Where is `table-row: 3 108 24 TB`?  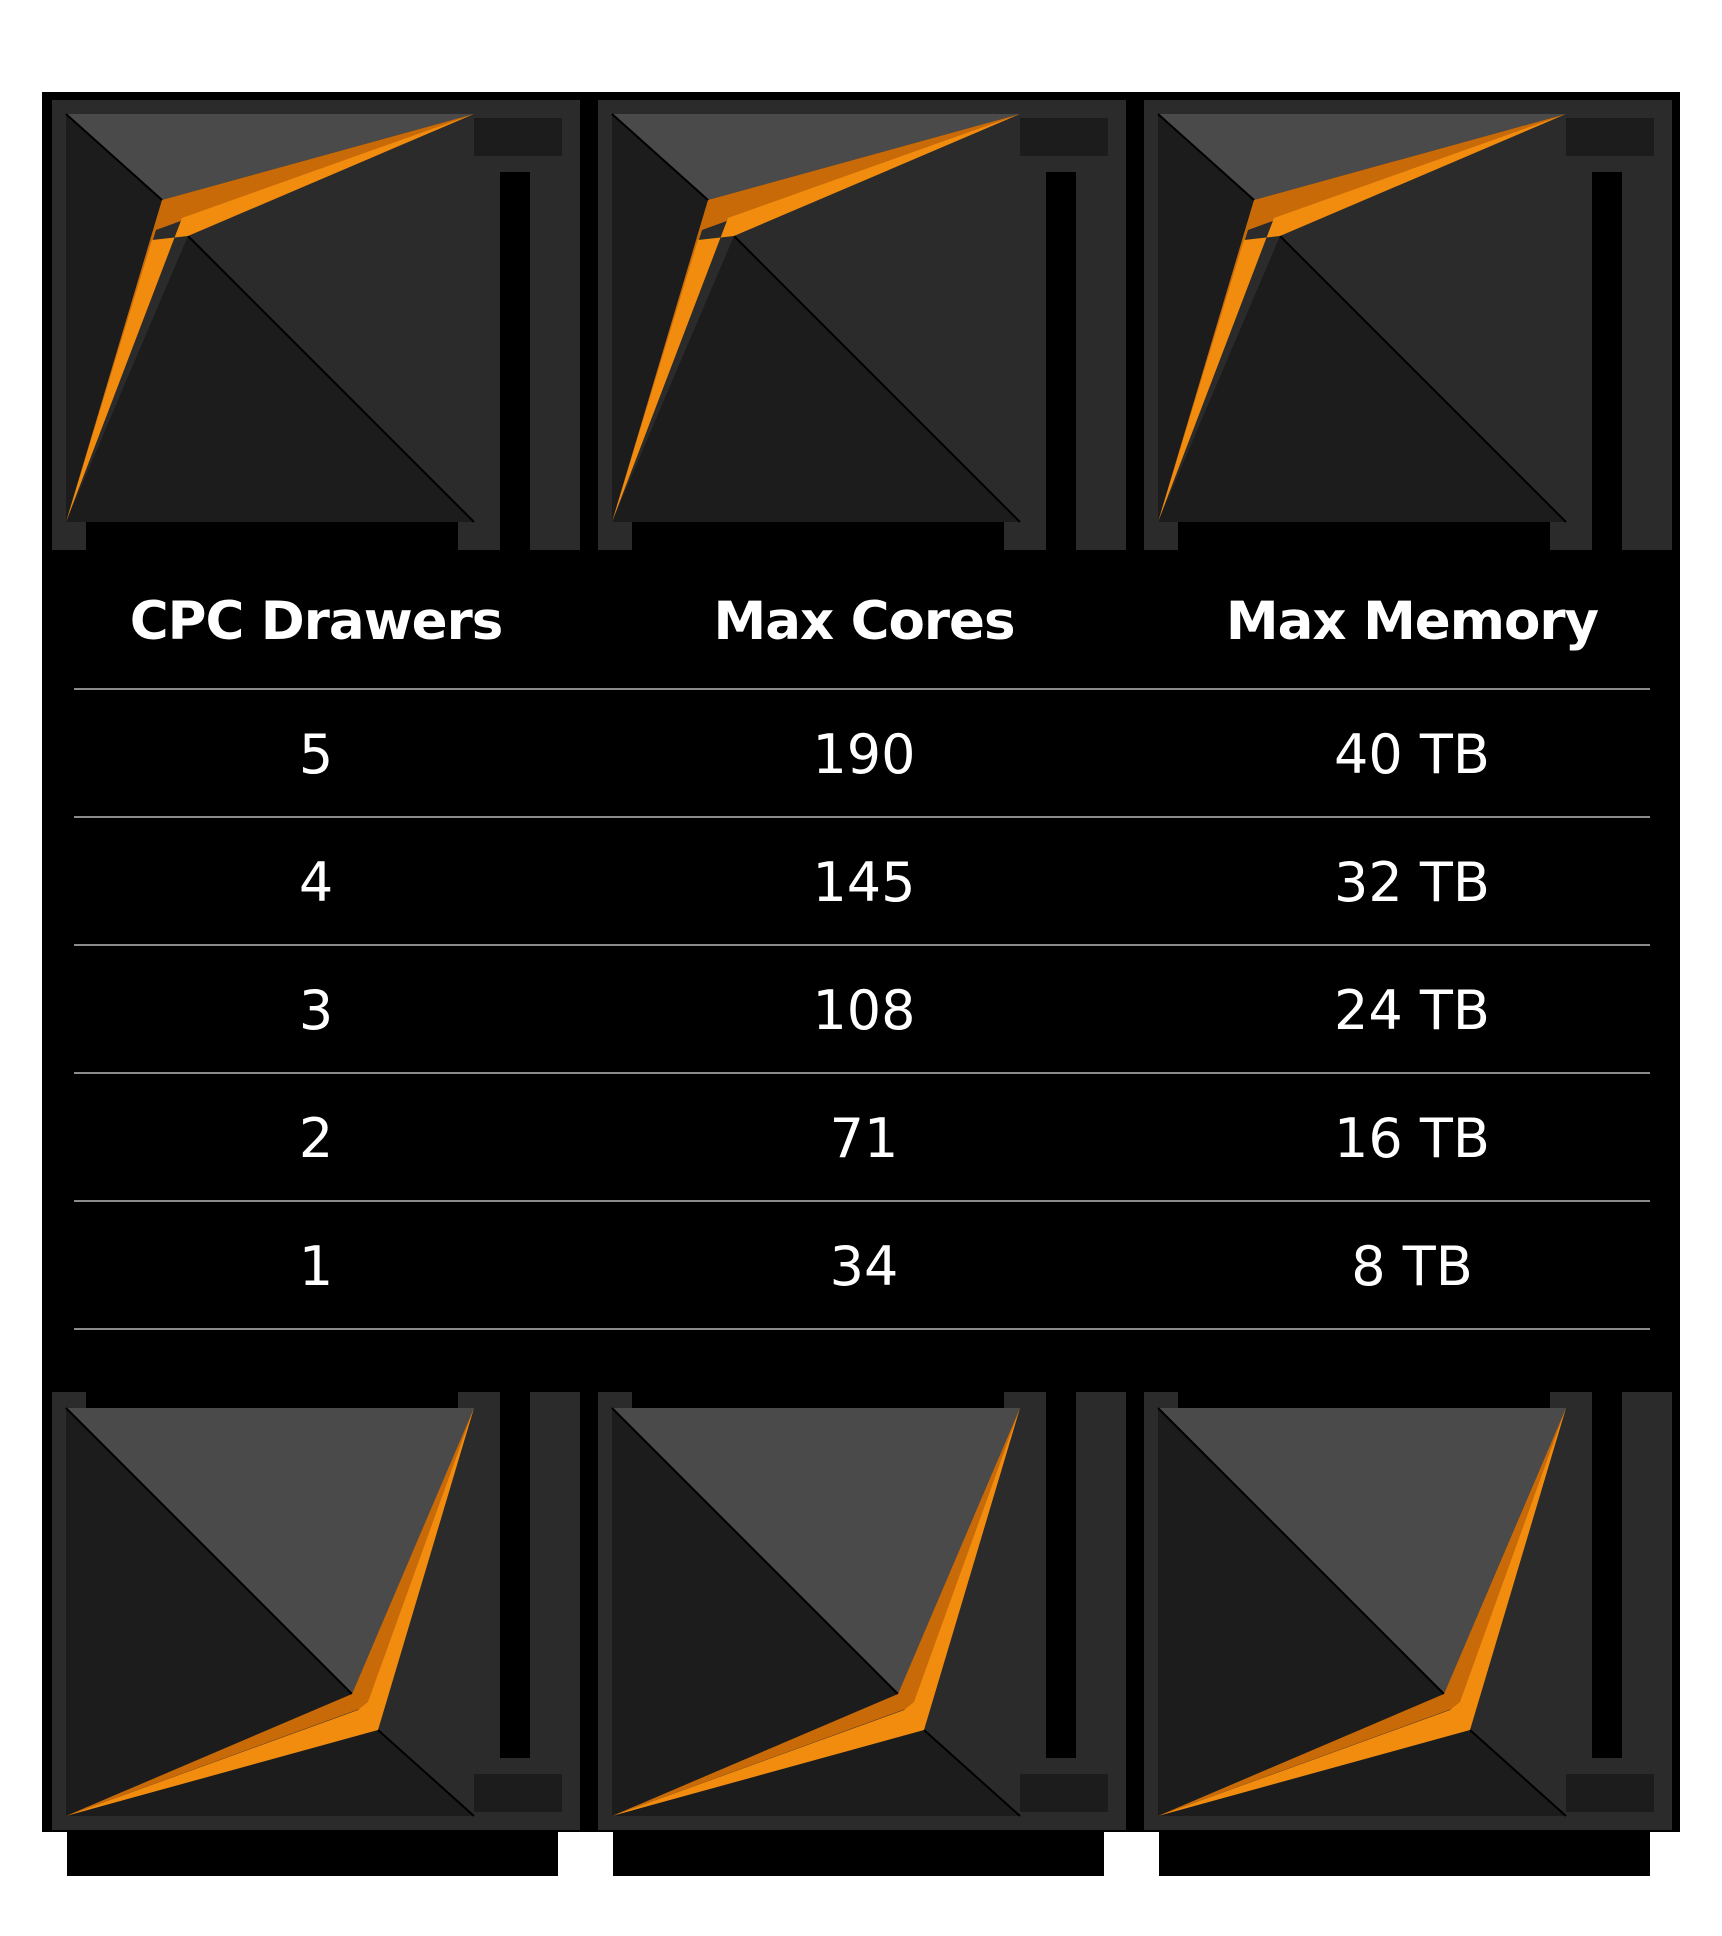 table-row: 3 108 24 TB is located at coordinates (861, 1010).